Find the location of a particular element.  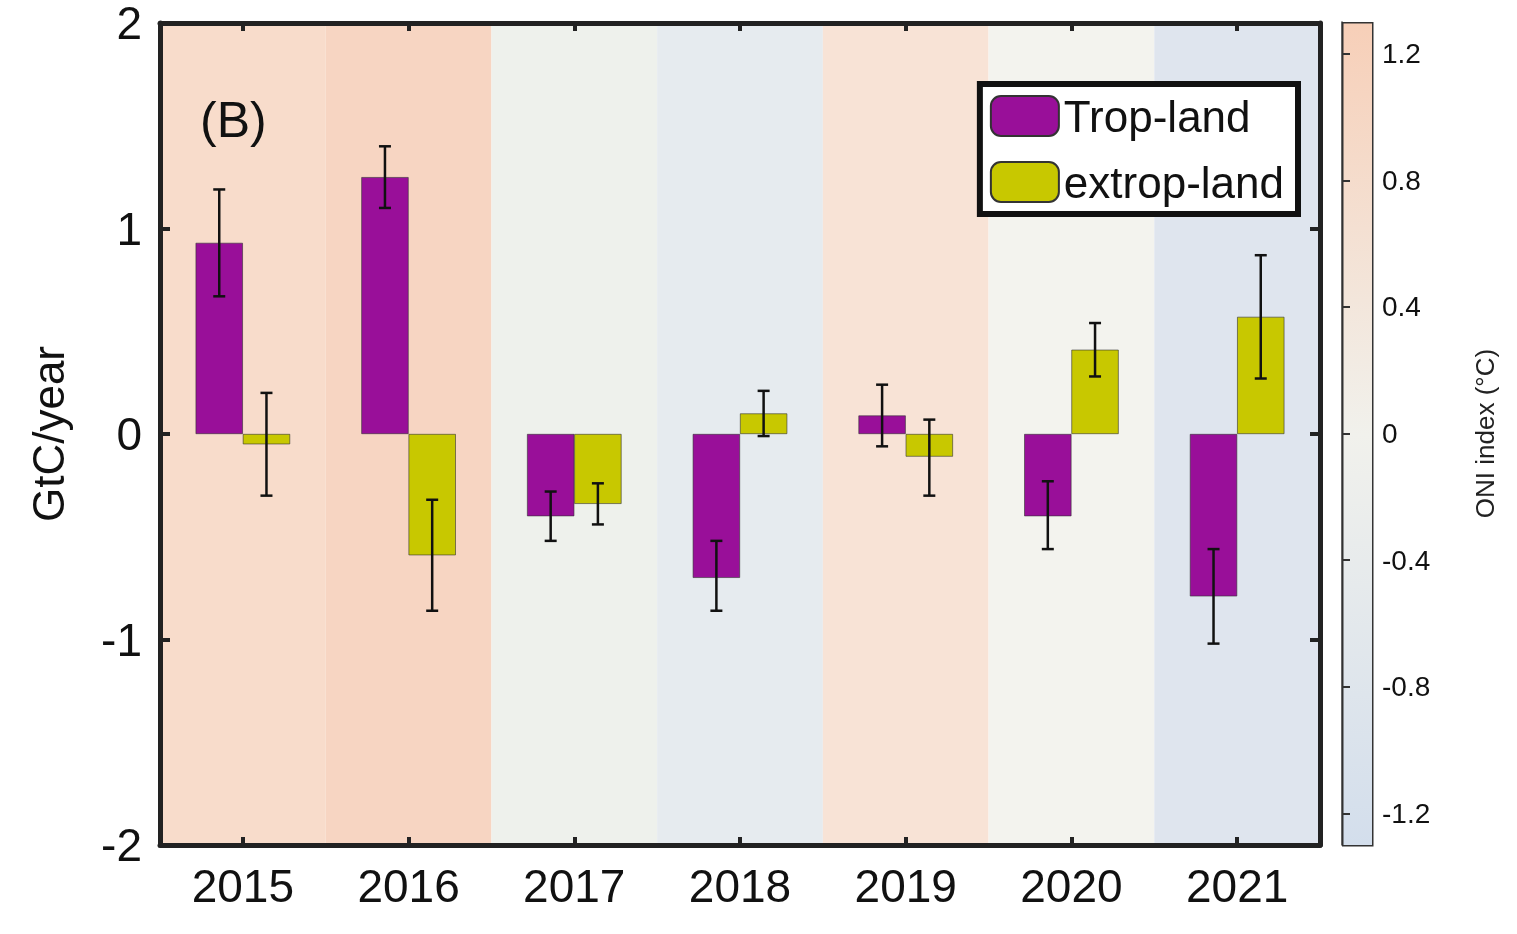

annotation: (B) is located at coordinates (233, 120).